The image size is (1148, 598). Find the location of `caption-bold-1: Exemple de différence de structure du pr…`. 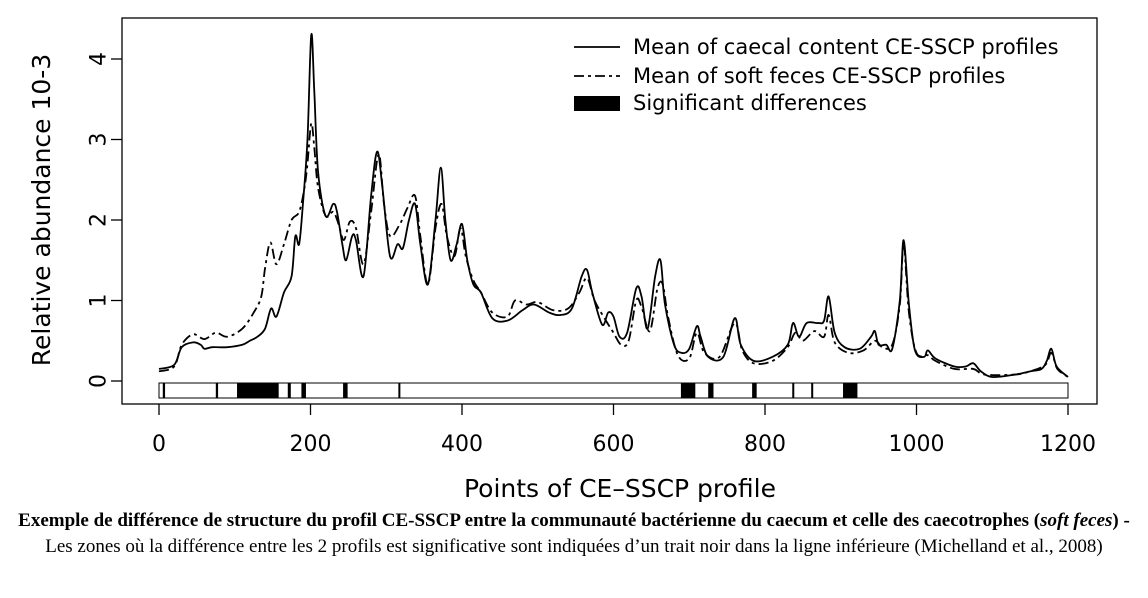

caption-bold-1: Exemple de différence de structure du pr… is located at coordinates (529, 520).